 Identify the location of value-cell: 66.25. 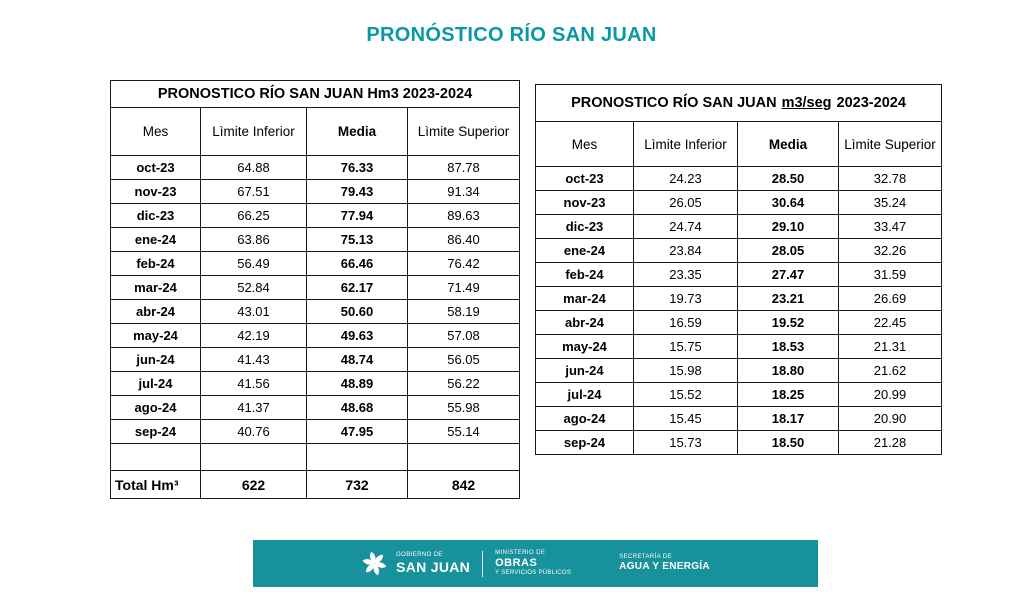
(253, 215).